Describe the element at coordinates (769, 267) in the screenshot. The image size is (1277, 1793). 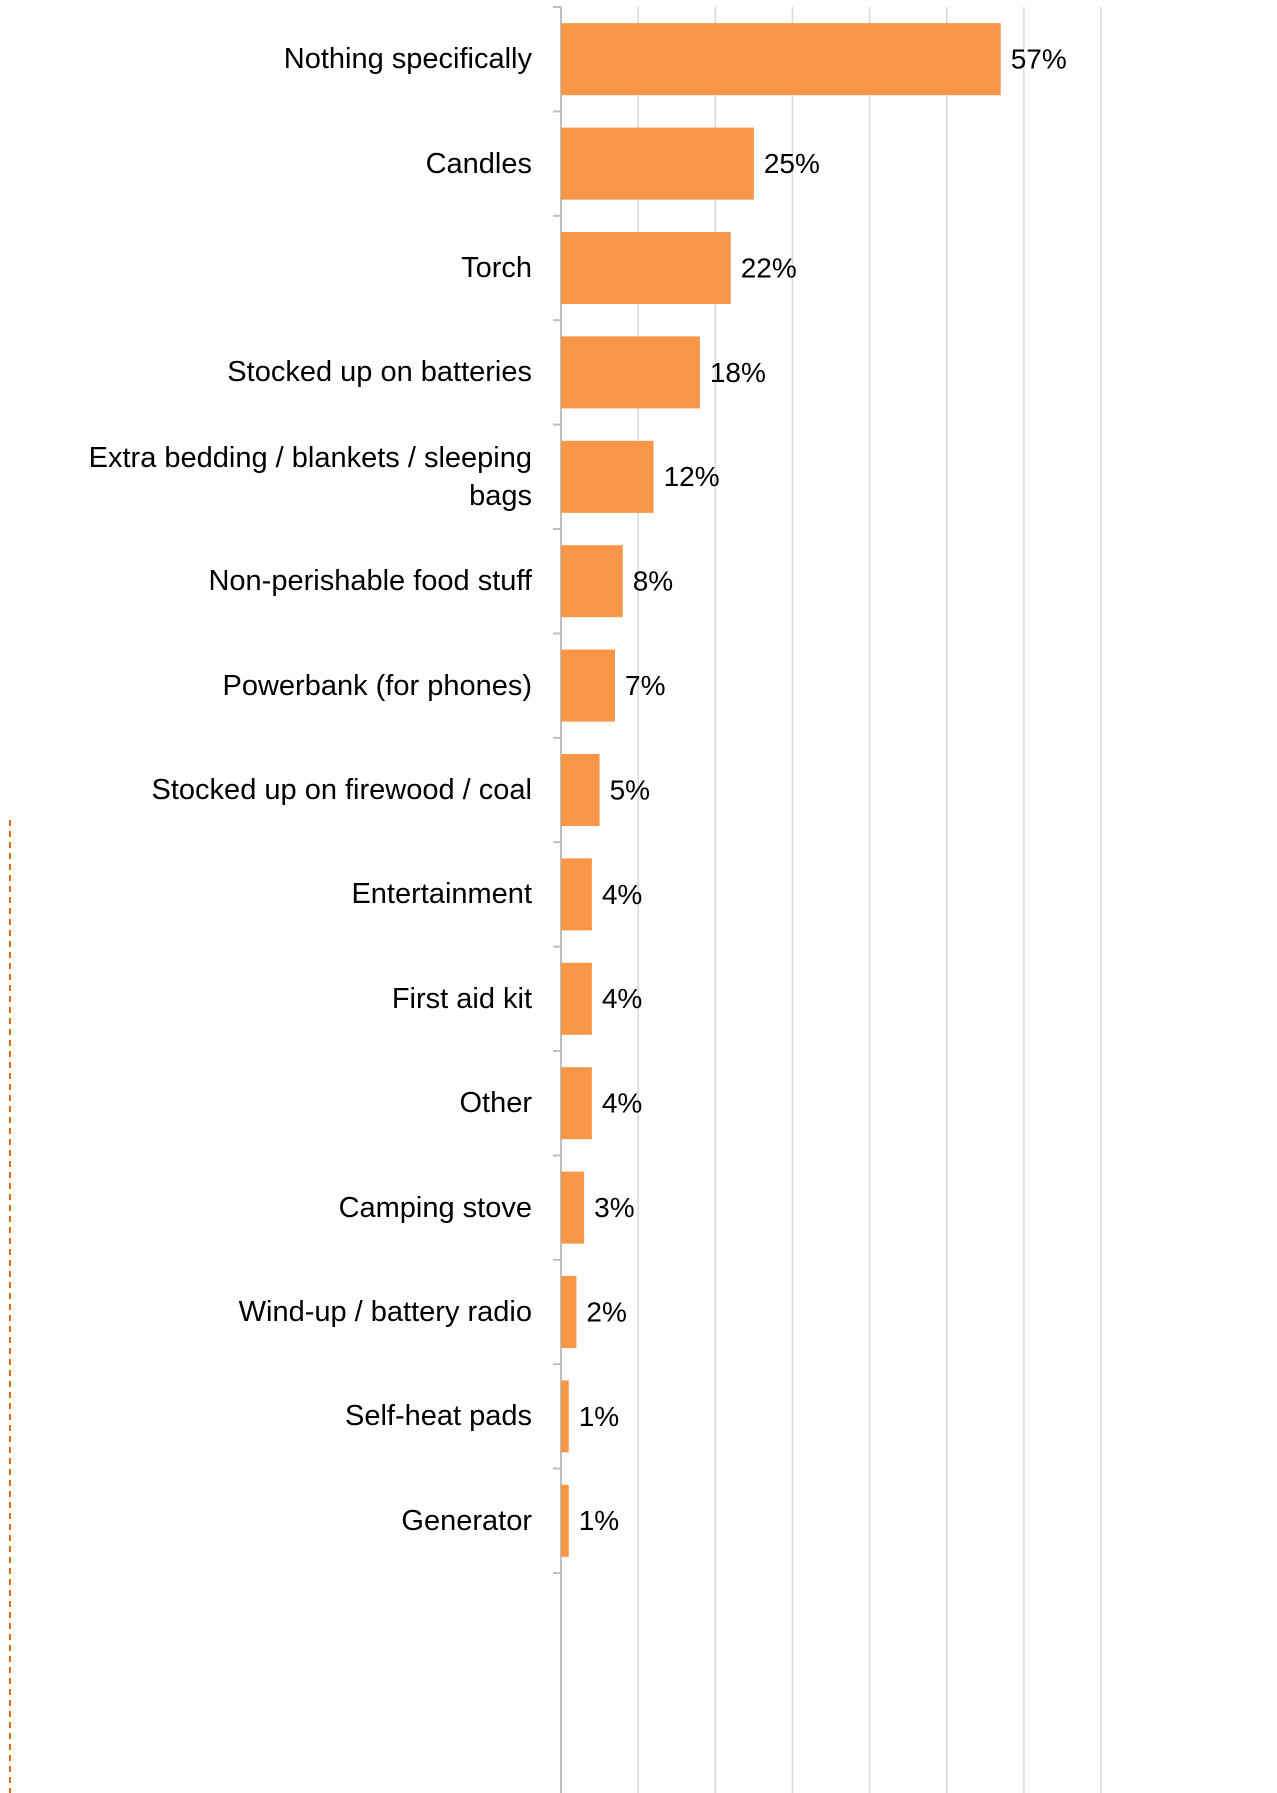
I see `data-label: 22%` at that location.